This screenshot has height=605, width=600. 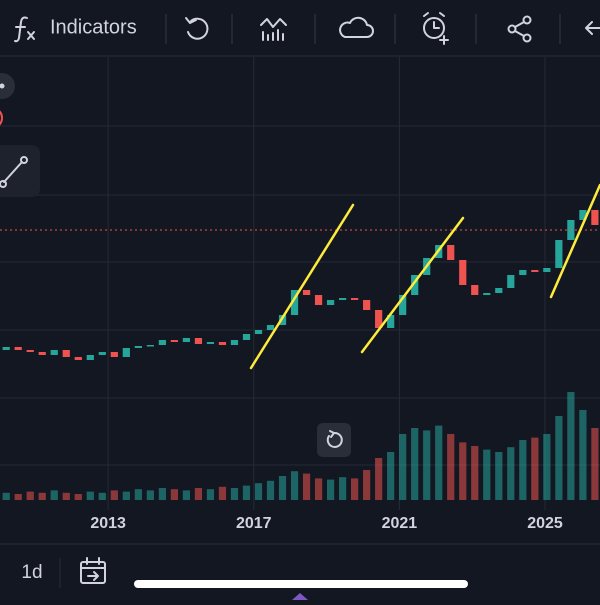 What do you see at coordinates (14, 172) in the screenshot?
I see `line-tool-icon` at bounding box center [14, 172].